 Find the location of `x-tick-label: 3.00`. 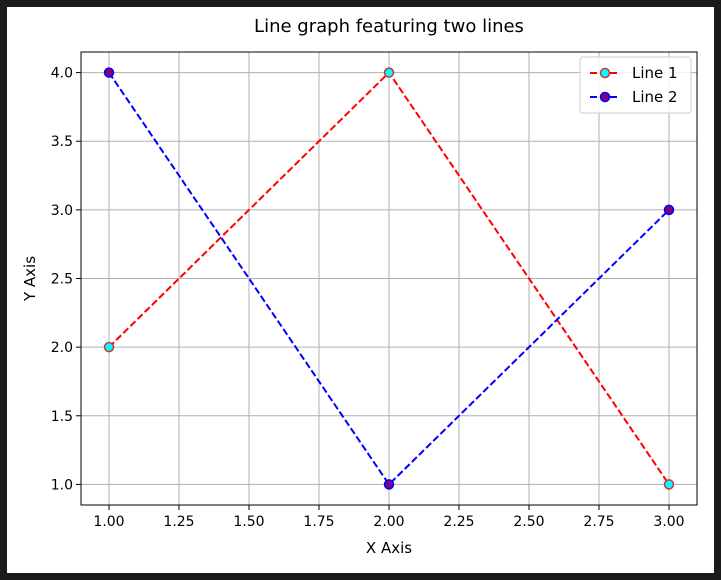

x-tick-label: 3.00 is located at coordinates (668, 522).